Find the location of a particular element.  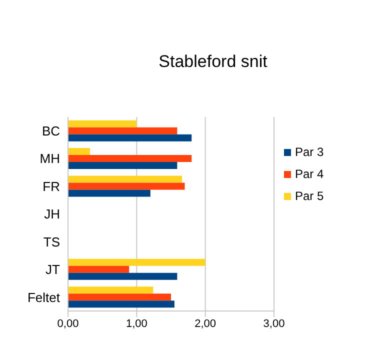

x-tick-label: 0,00 is located at coordinates (68, 324).